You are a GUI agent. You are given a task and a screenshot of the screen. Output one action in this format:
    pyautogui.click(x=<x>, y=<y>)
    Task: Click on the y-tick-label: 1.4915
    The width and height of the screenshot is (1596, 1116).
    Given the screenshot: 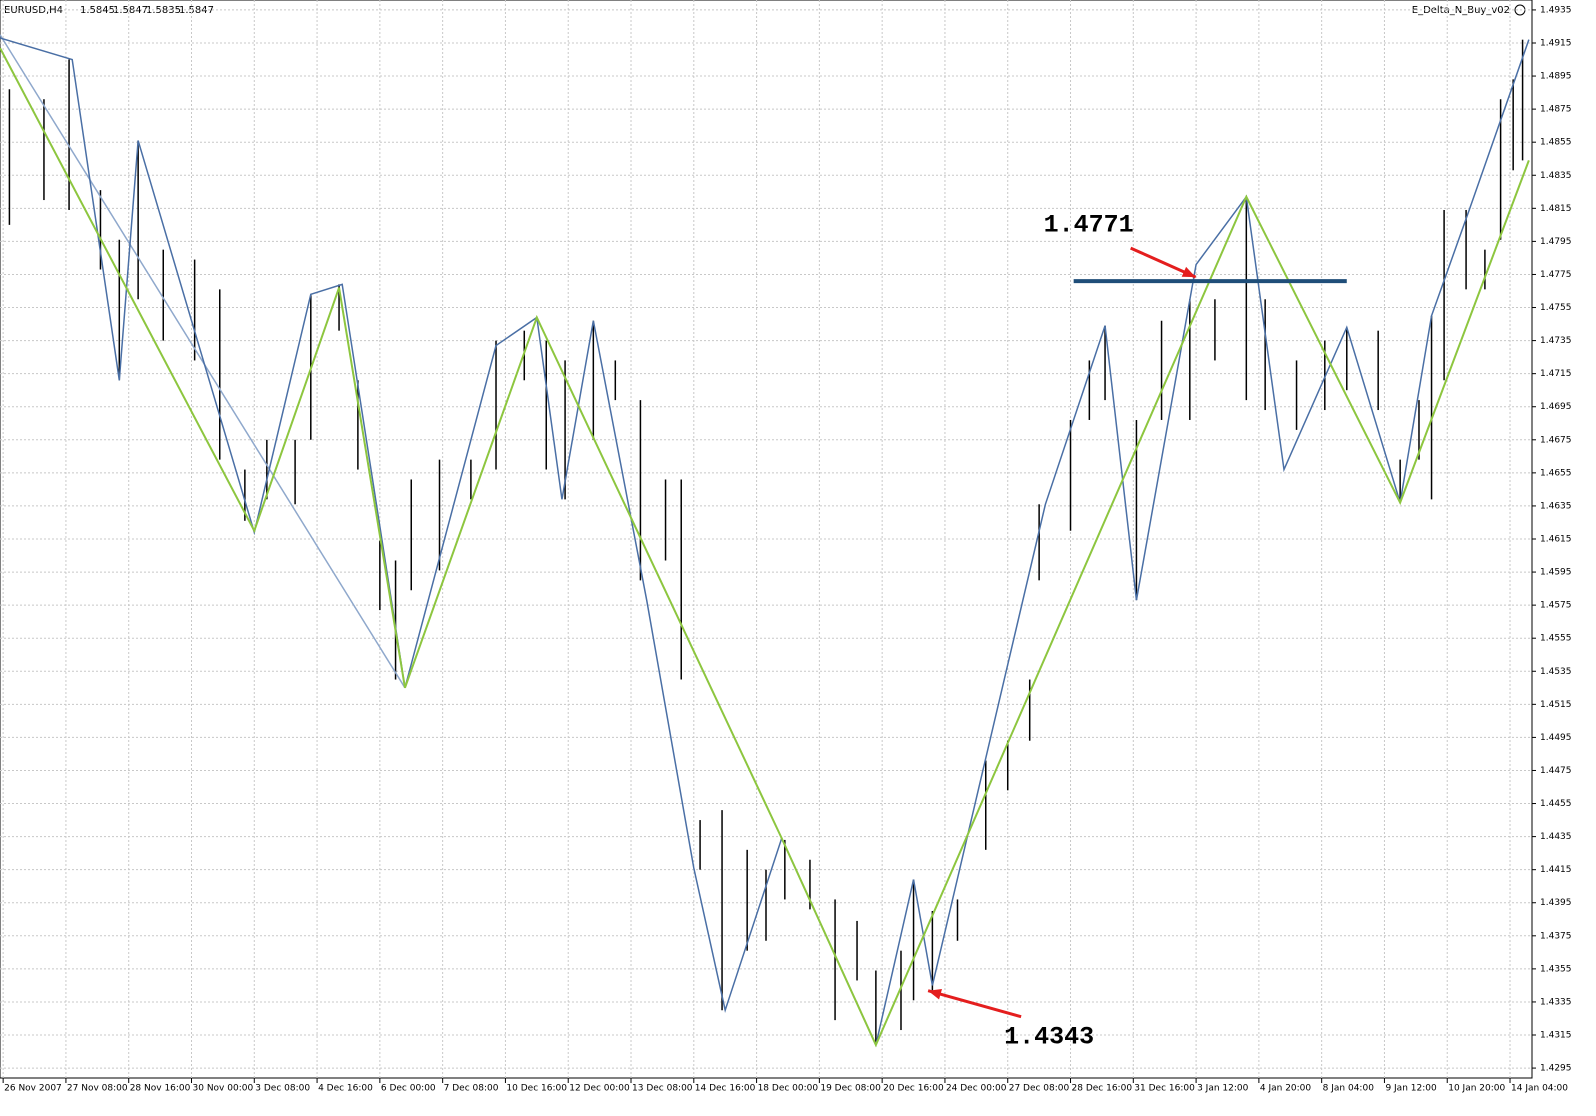 What is the action you would take?
    pyautogui.click(x=1556, y=43)
    